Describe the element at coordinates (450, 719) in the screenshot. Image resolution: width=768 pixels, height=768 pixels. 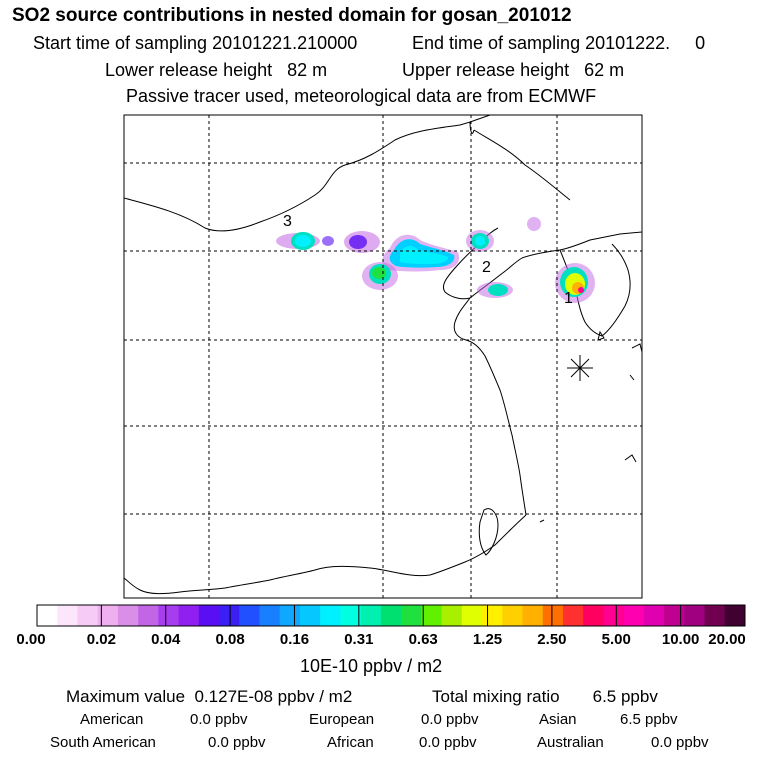
I see `region-value-european: 0.0 ppbv` at that location.